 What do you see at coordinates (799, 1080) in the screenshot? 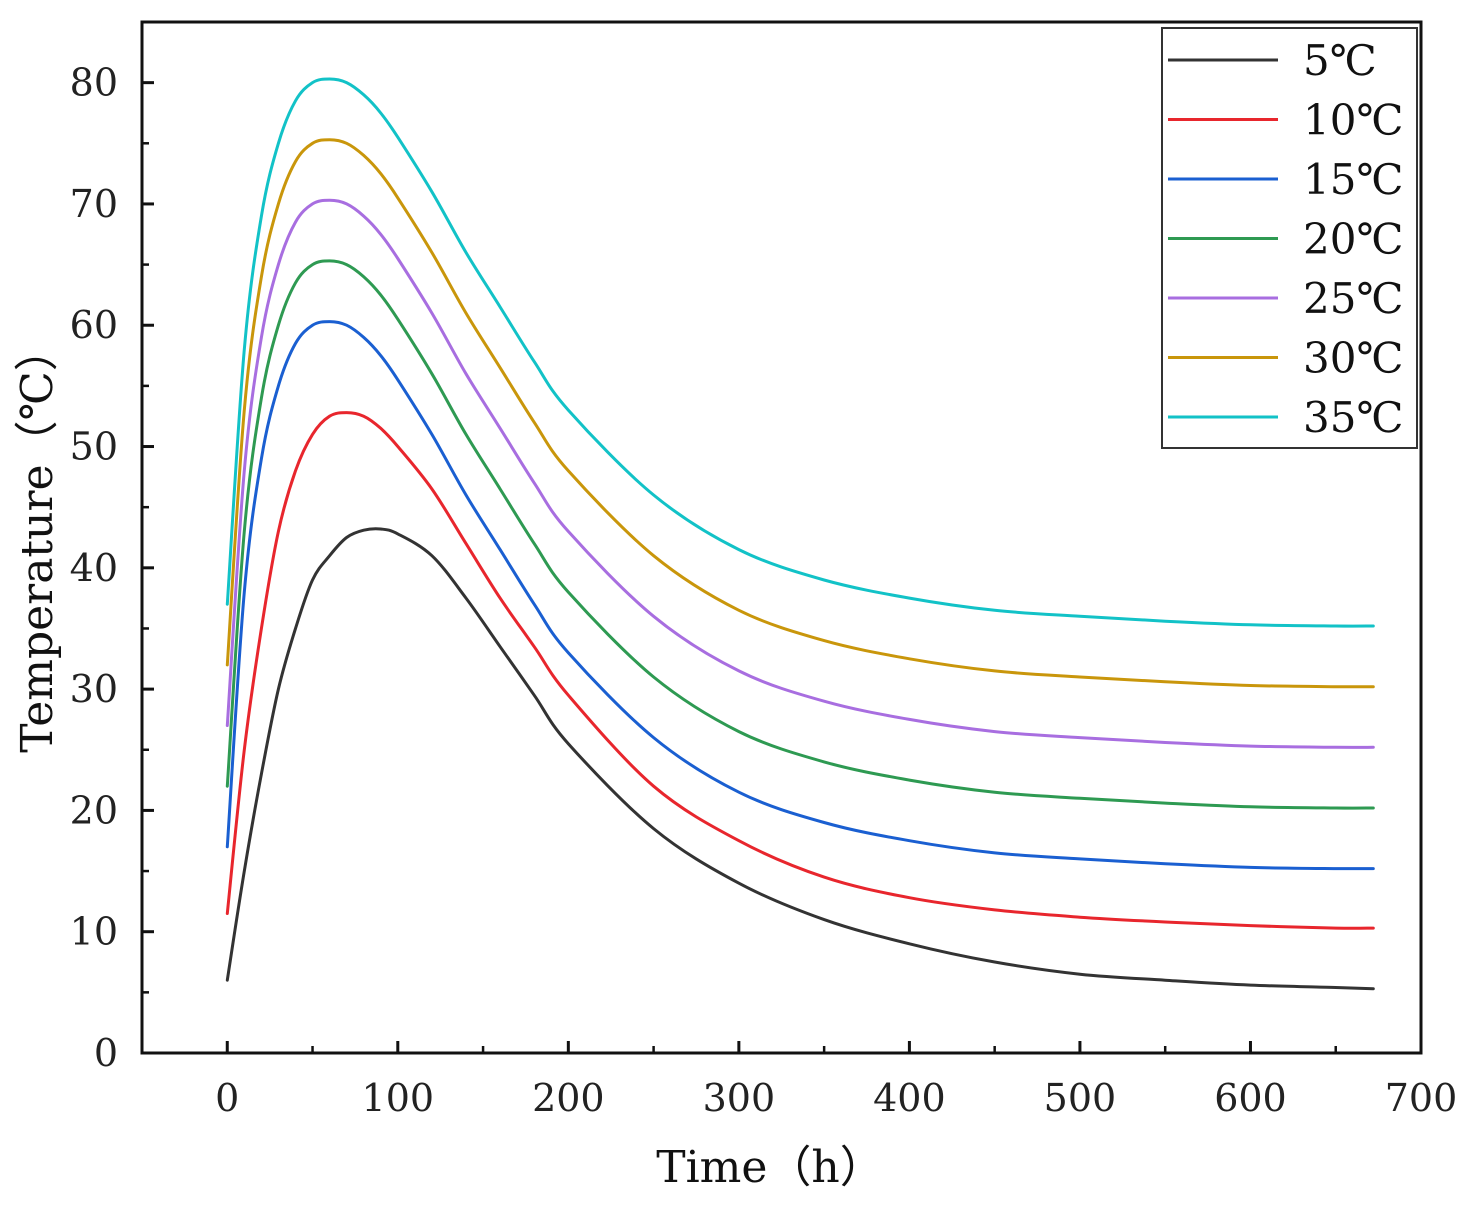
I see `x-axis-ticks: 0 100 200 300 400 500 600 700` at bounding box center [799, 1080].